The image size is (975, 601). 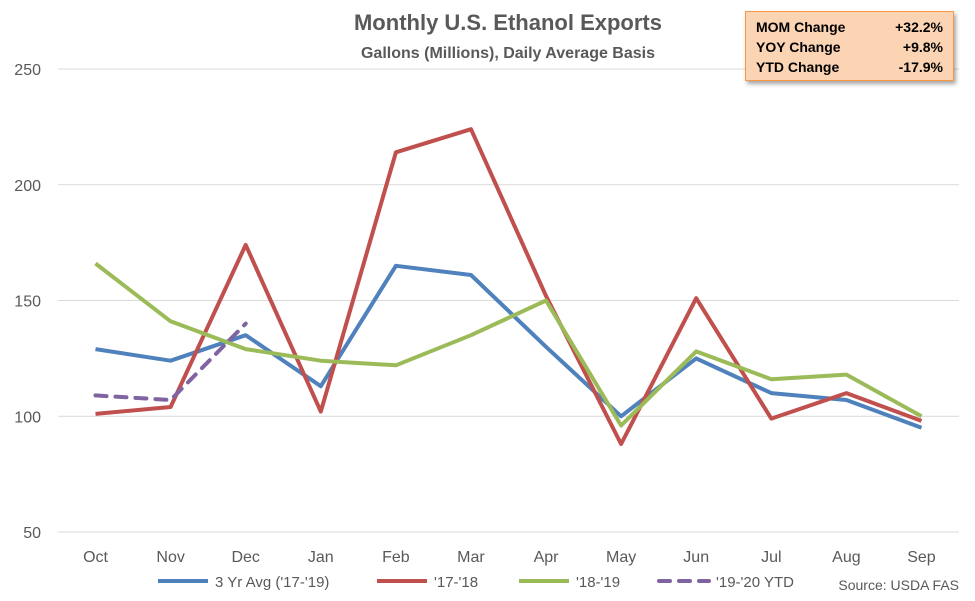 I want to click on stat-label: YTD Change, so click(x=798, y=67).